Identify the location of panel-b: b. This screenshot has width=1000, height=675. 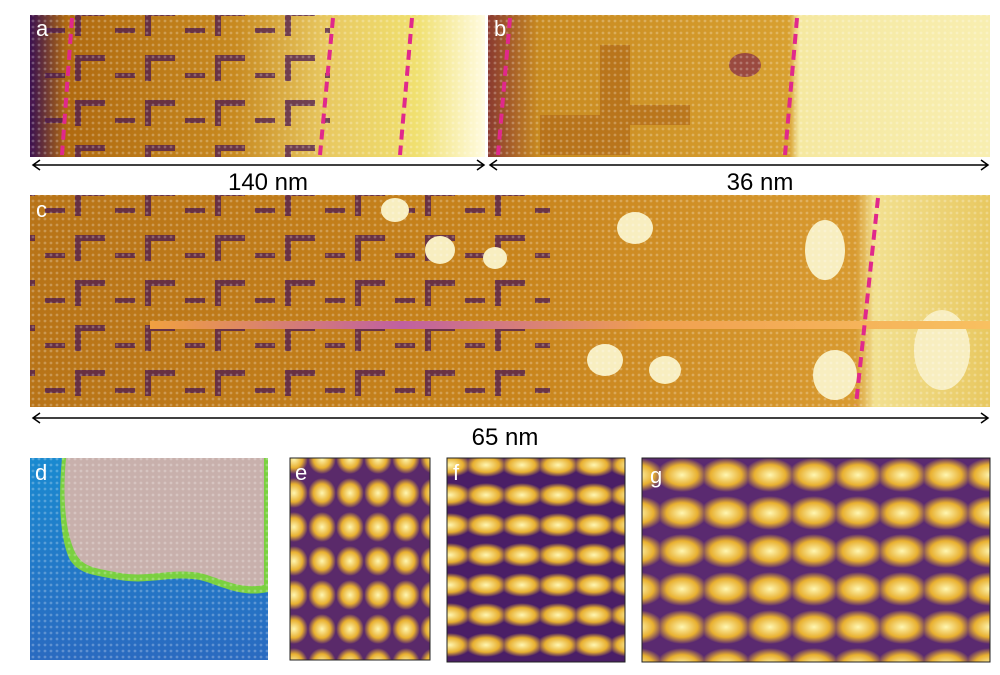
(739, 86).